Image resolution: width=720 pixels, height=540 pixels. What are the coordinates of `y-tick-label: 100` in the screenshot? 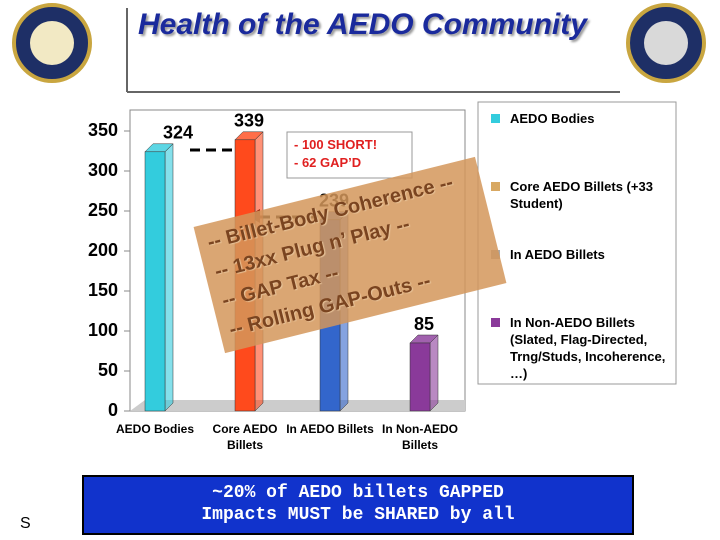 It's located at (103, 330).